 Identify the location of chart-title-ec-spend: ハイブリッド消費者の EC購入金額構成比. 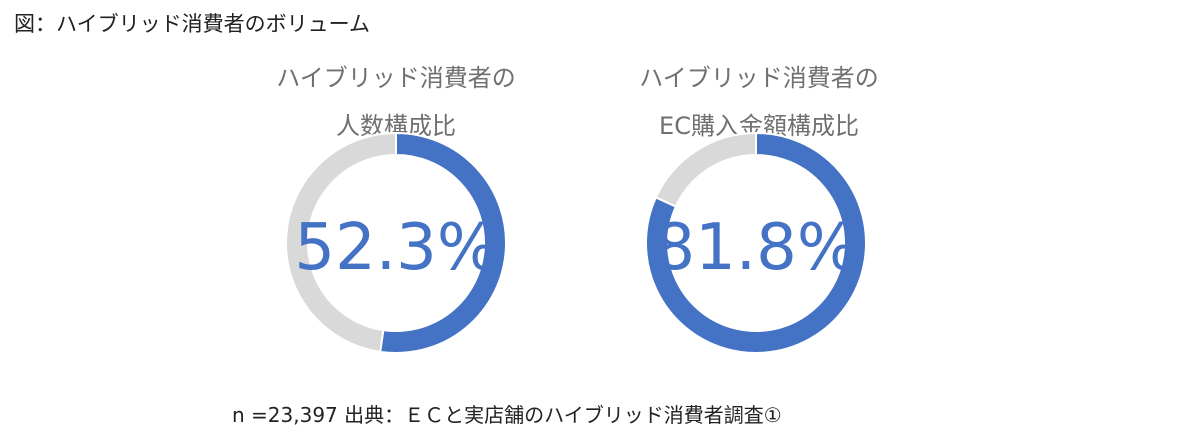
(759, 102).